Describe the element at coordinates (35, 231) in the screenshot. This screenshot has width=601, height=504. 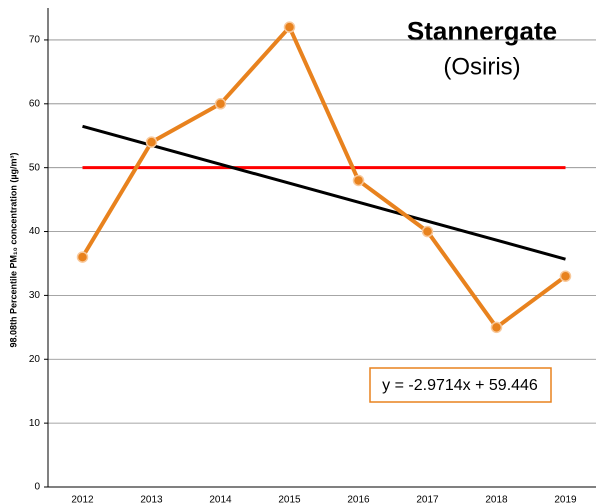
I see `y-tick-label: 40` at that location.